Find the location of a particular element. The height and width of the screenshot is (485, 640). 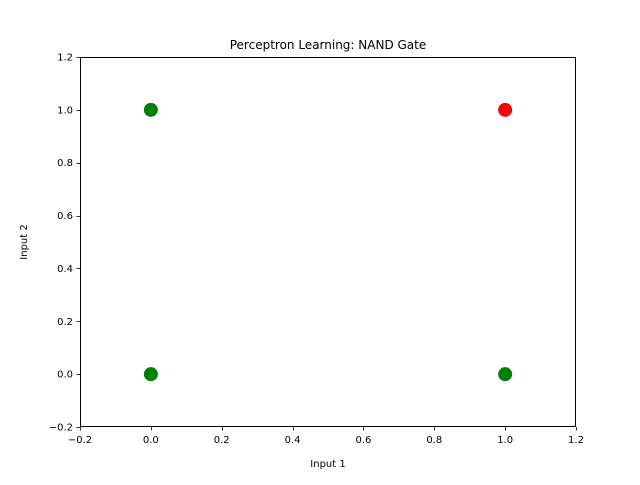

y-tick-label: 1.0 is located at coordinates (65, 110).